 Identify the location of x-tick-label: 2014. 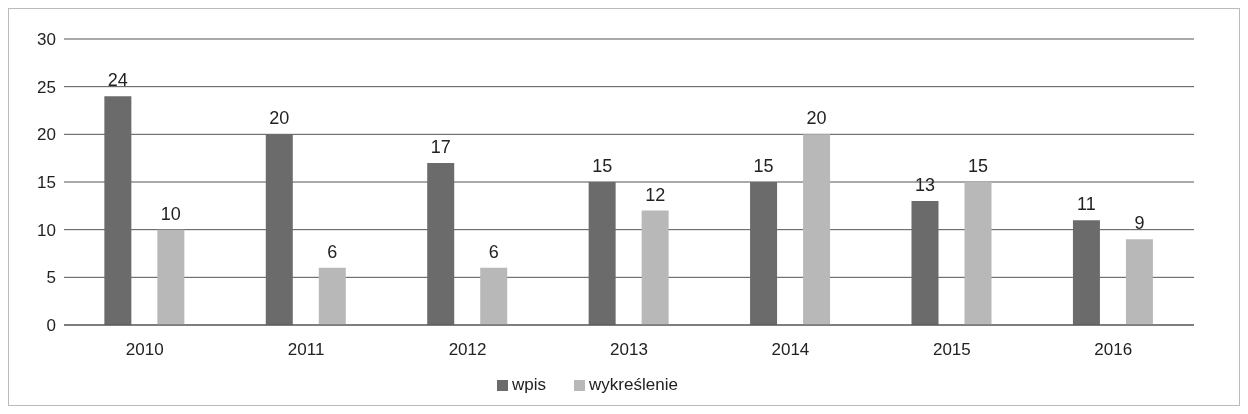
(790, 350).